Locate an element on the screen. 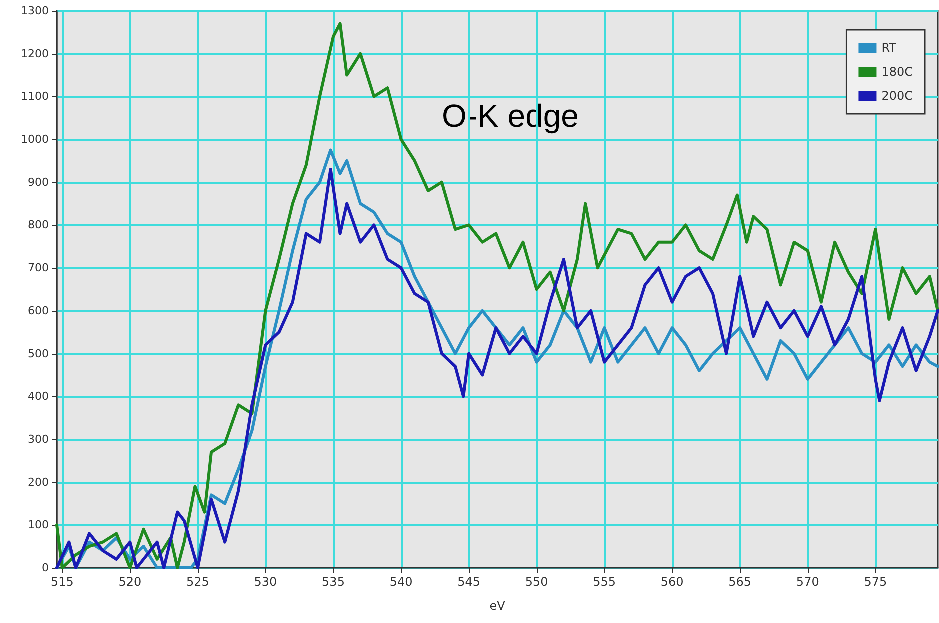  y-tick-label: 800 is located at coordinates (38, 225).